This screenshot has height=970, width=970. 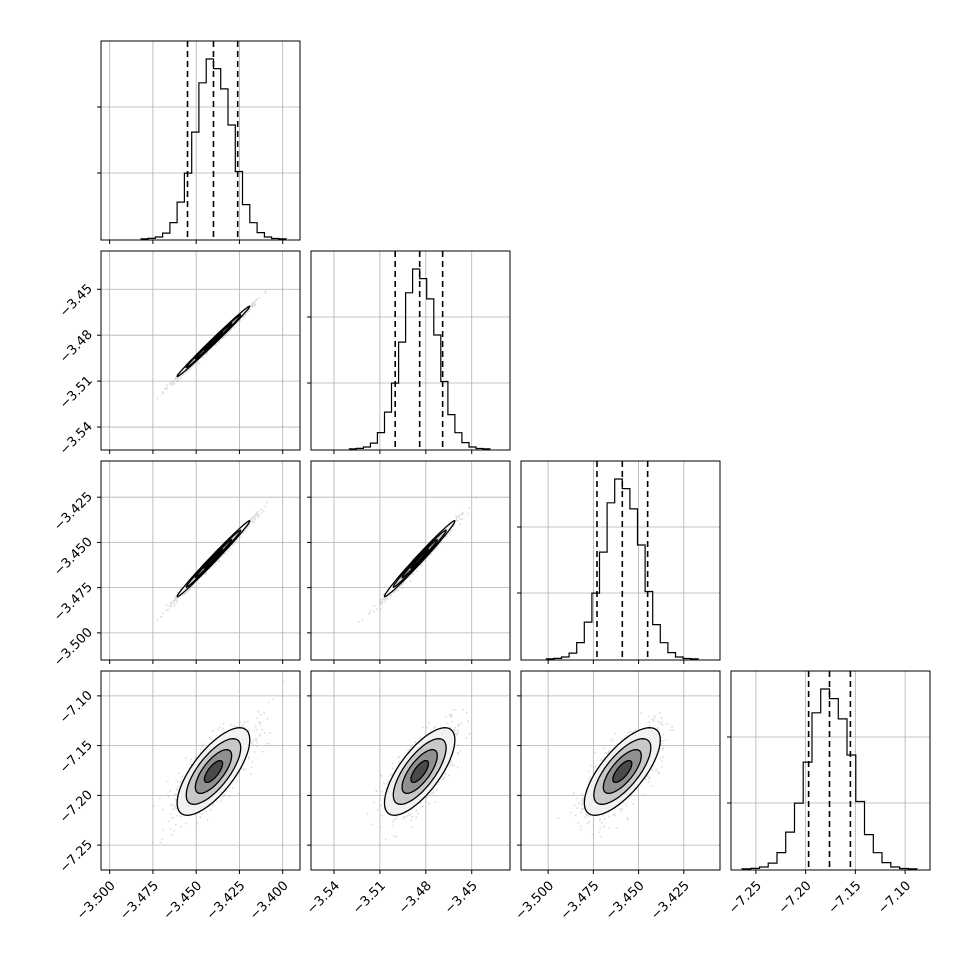 What do you see at coordinates (323, 897) in the screenshot?
I see `x-tick-label: −3.54` at bounding box center [323, 897].